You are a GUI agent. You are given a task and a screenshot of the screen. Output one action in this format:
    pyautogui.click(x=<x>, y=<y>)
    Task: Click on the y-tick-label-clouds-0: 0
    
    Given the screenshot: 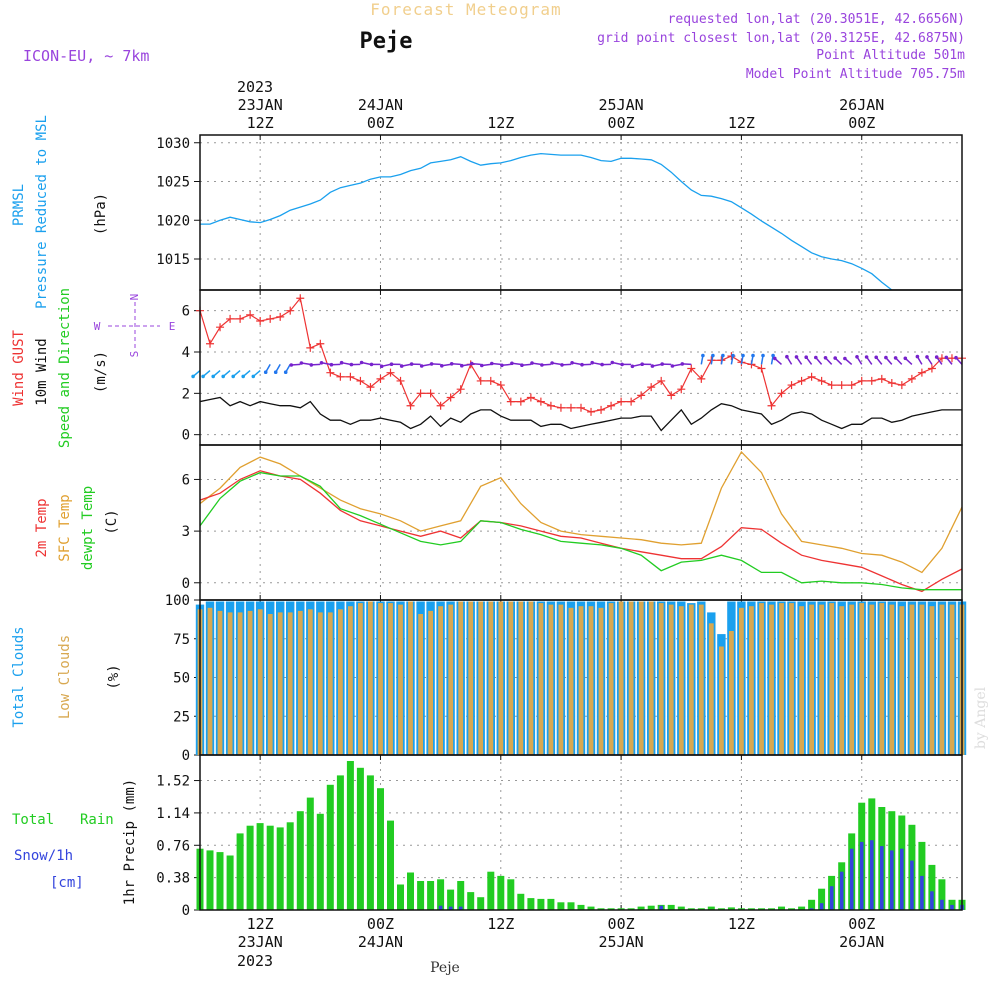 What is the action you would take?
    pyautogui.click(x=186, y=756)
    